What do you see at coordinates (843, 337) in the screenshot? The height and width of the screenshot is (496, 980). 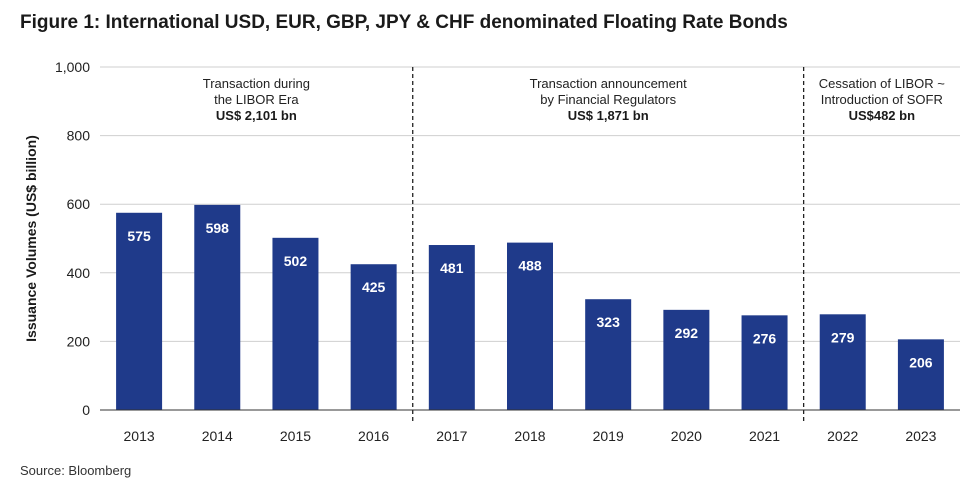 I see `bar-value-label: 279` at bounding box center [843, 337].